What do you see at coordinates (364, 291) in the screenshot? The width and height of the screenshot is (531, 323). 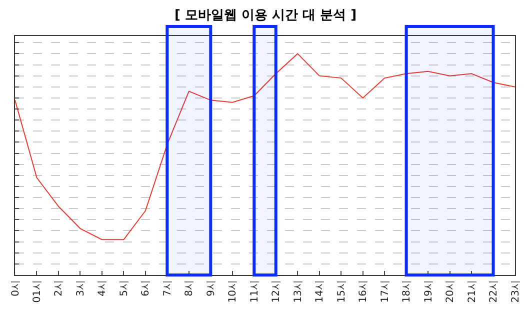 I see `x-tick-label: 16시` at bounding box center [364, 291].